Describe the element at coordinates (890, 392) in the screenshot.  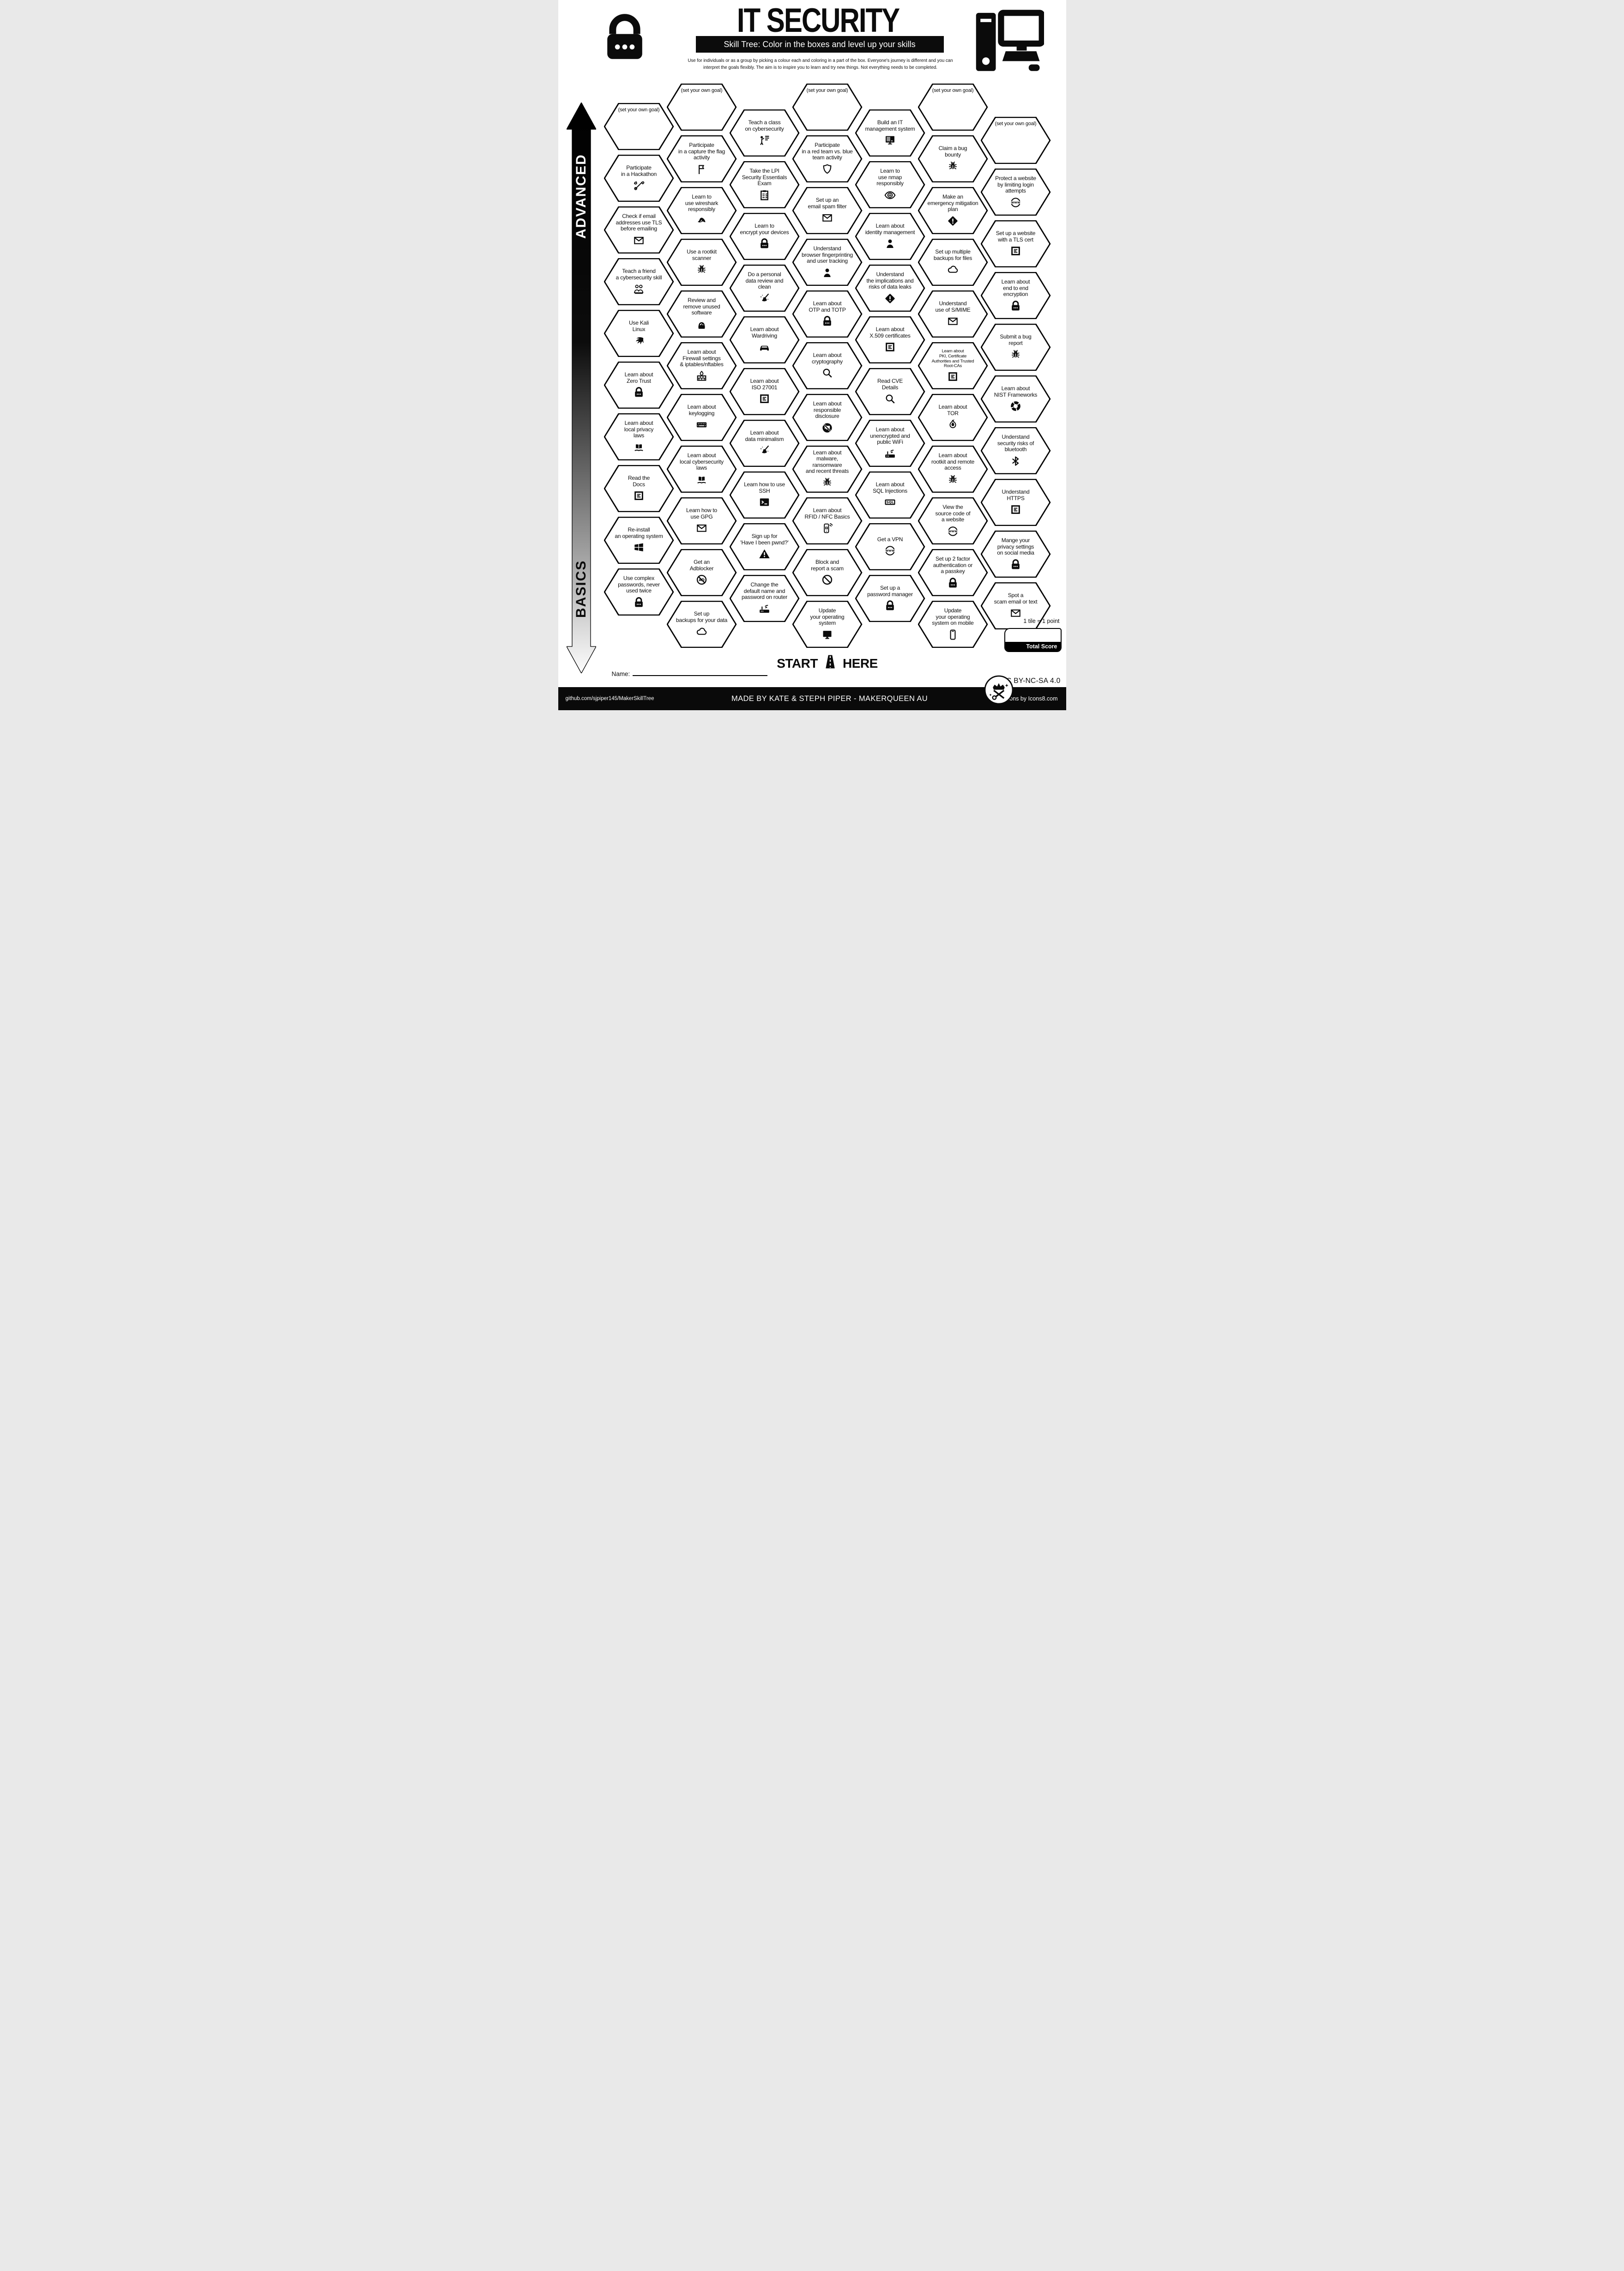
I see `hex-tile: Read CVE Details` at that location.